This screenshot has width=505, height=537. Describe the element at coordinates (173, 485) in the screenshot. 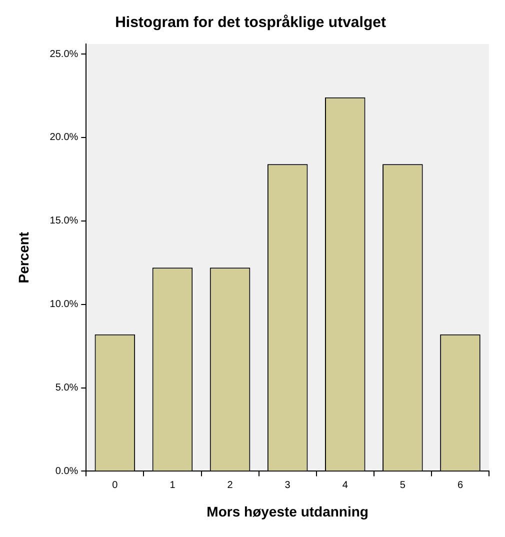

I see `x-tick-label: 1` at that location.